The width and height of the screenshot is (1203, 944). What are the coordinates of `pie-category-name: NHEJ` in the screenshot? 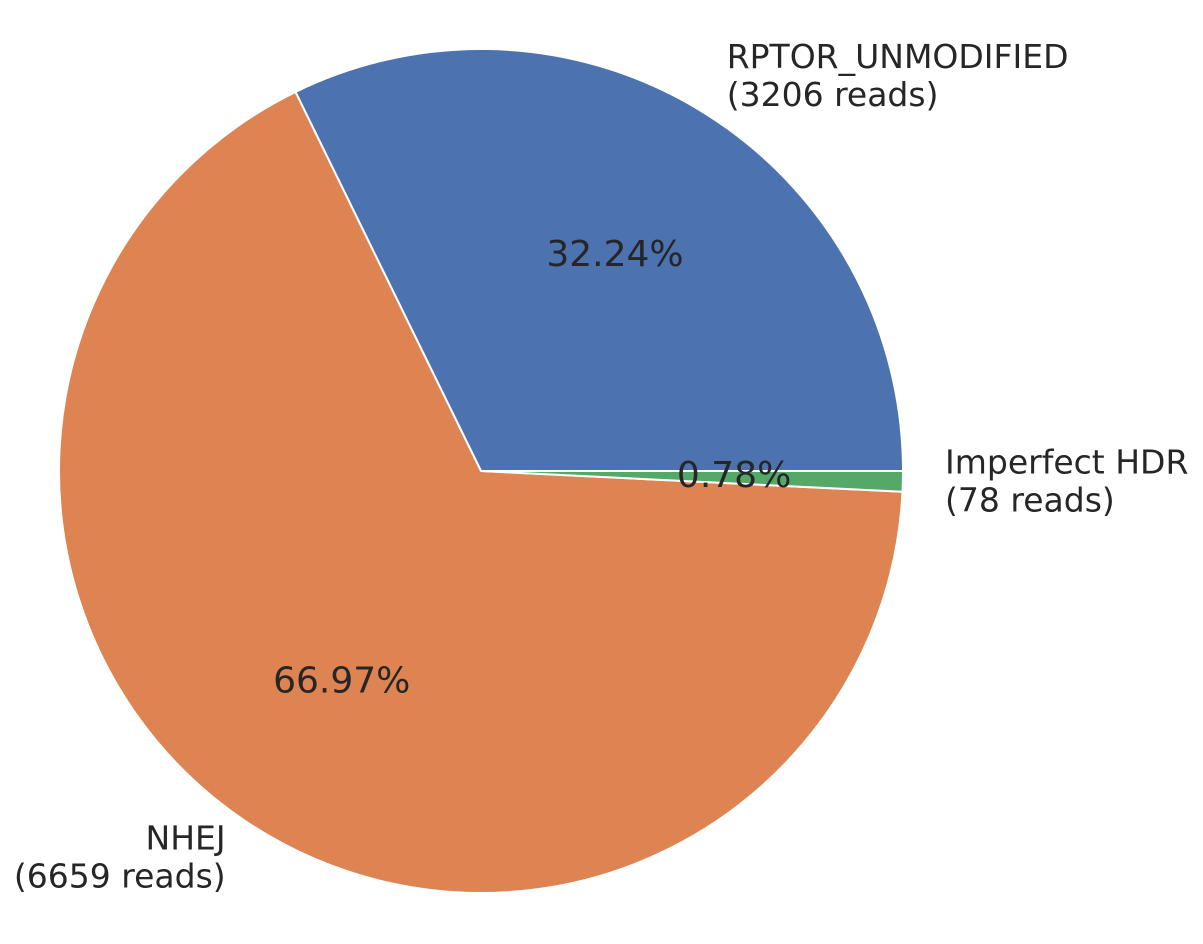 It's located at (186, 838).